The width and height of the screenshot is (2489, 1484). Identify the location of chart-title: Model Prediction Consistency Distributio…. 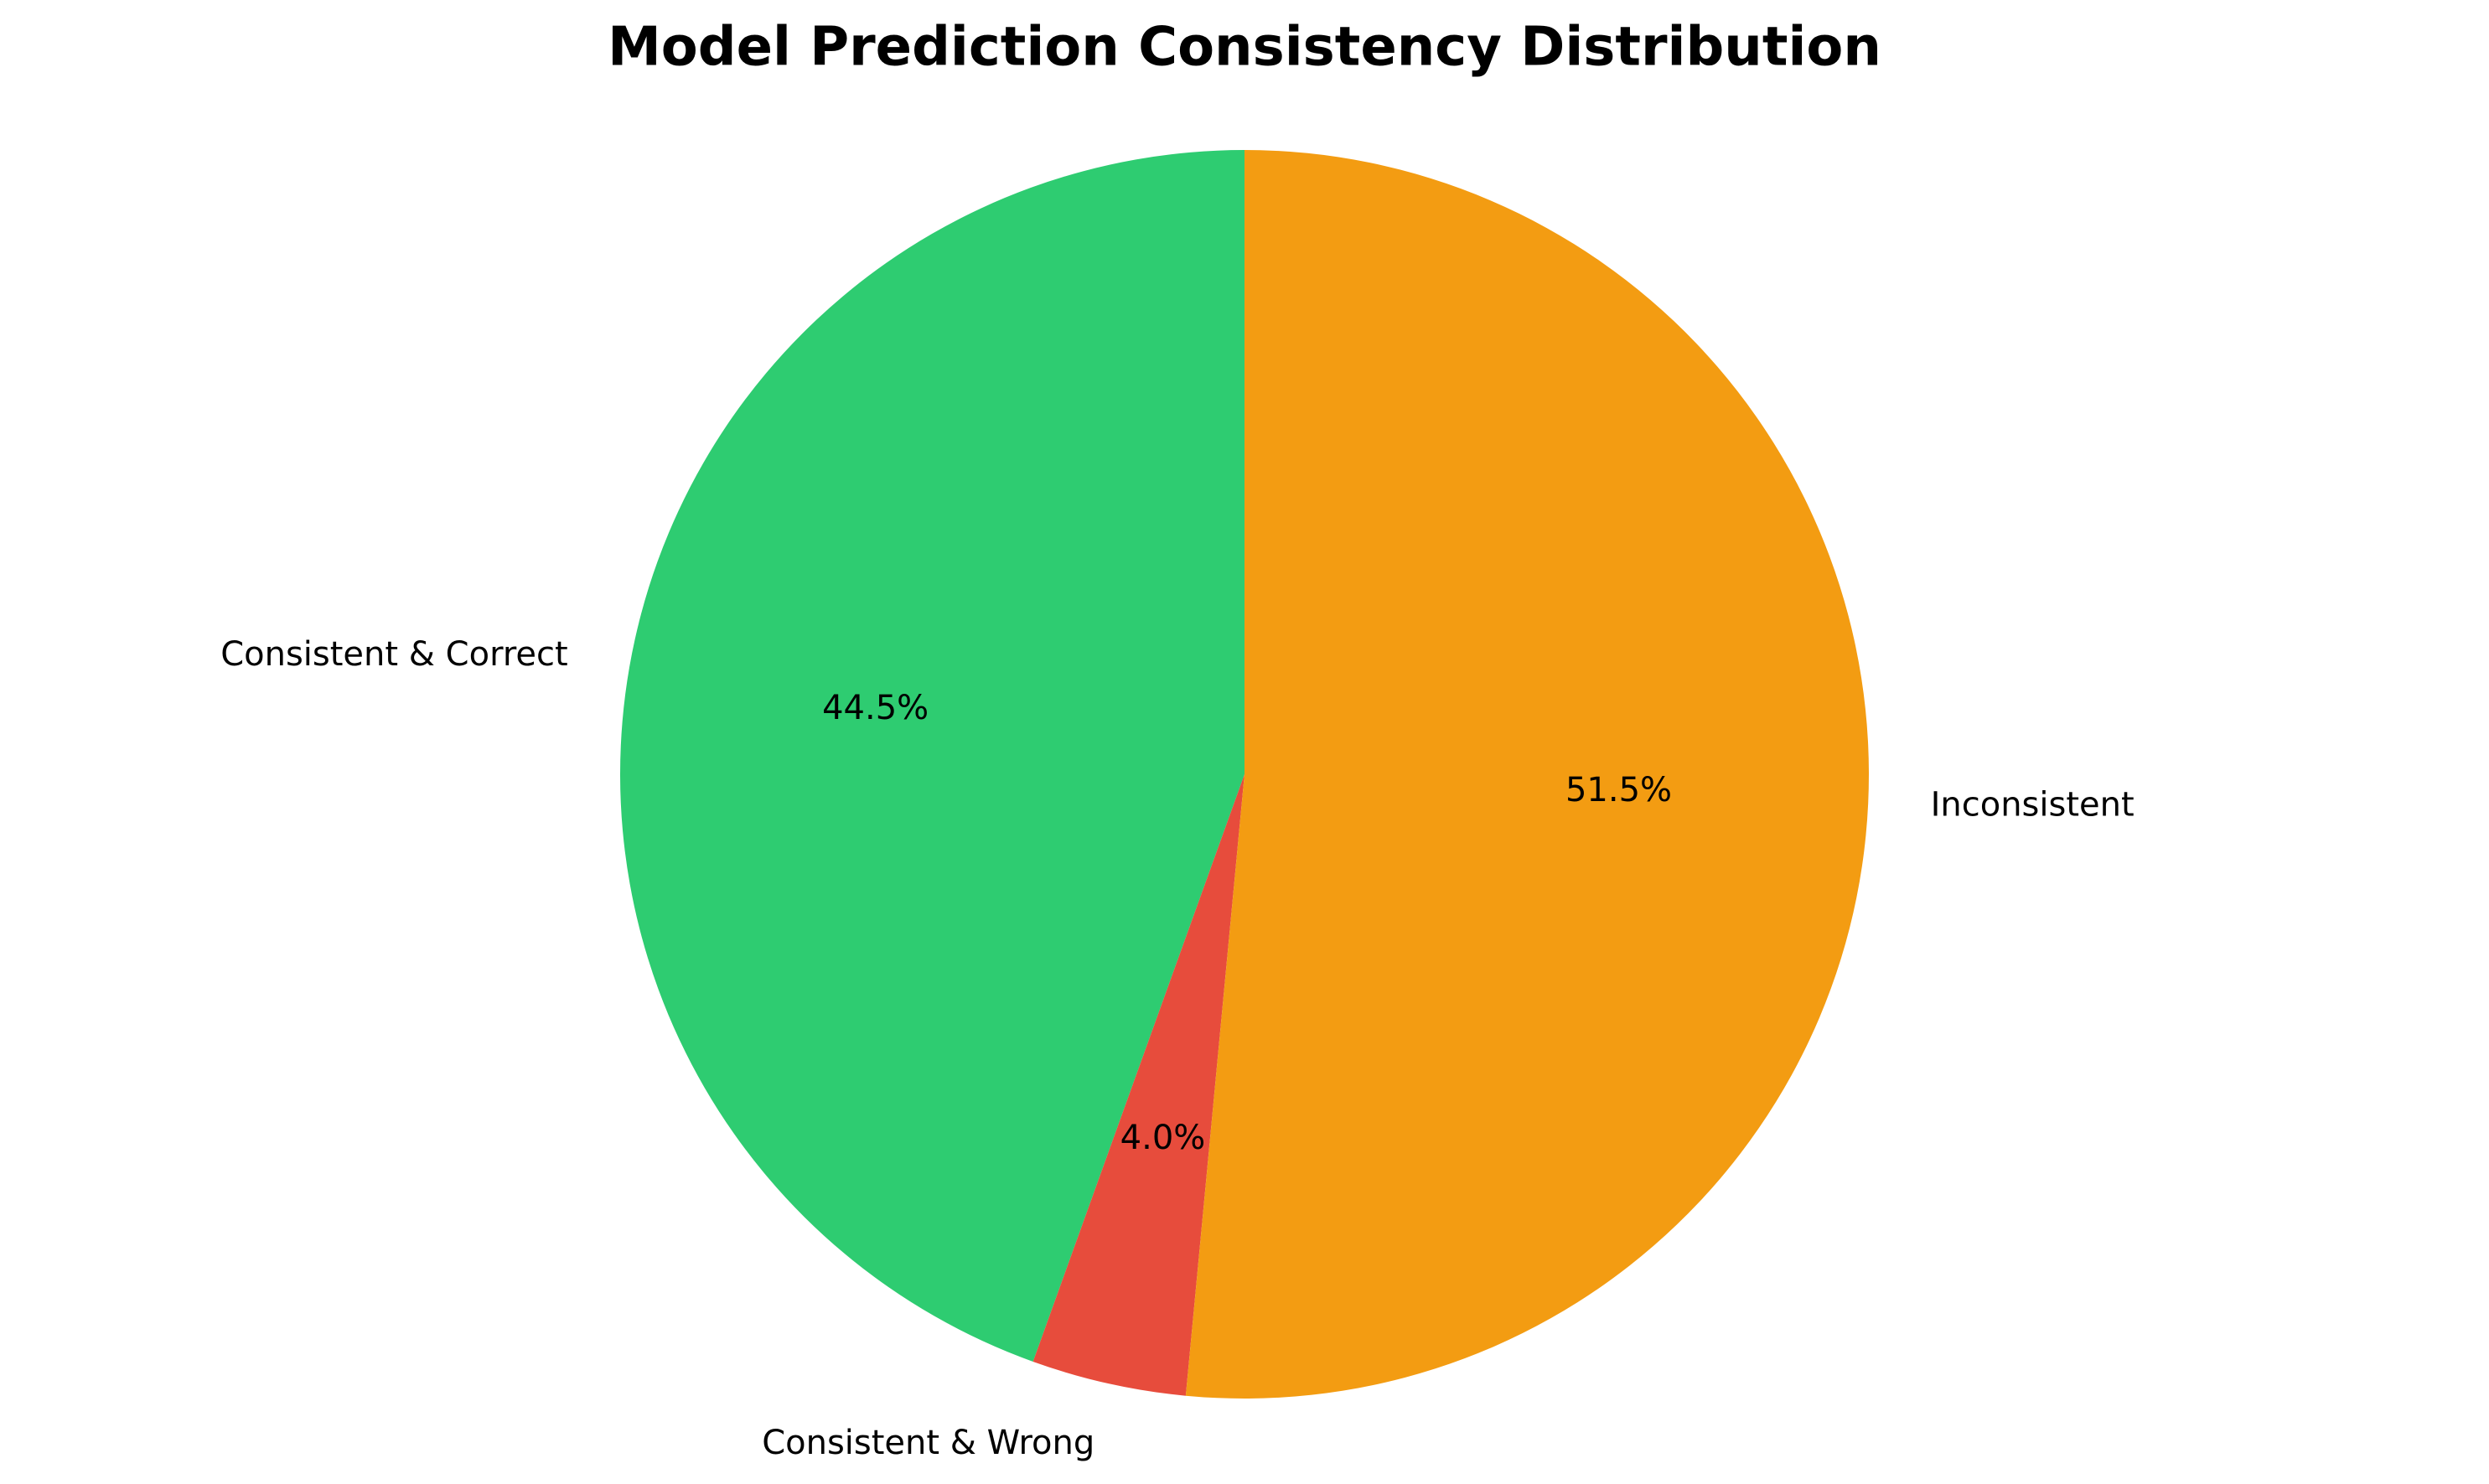
(1245, 48).